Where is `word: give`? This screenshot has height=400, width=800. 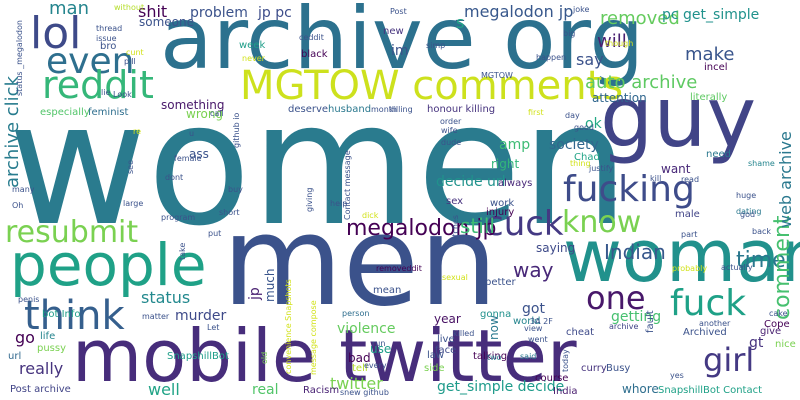
word: give is located at coordinates (771, 331).